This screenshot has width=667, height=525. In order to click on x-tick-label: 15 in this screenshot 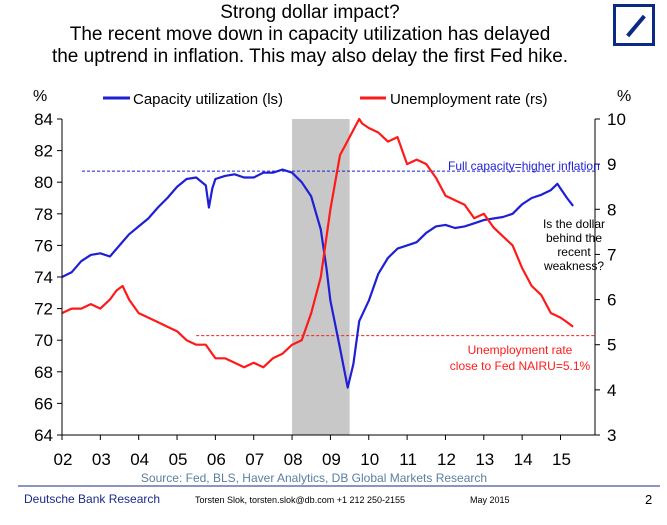, I will do `click(561, 459)`.